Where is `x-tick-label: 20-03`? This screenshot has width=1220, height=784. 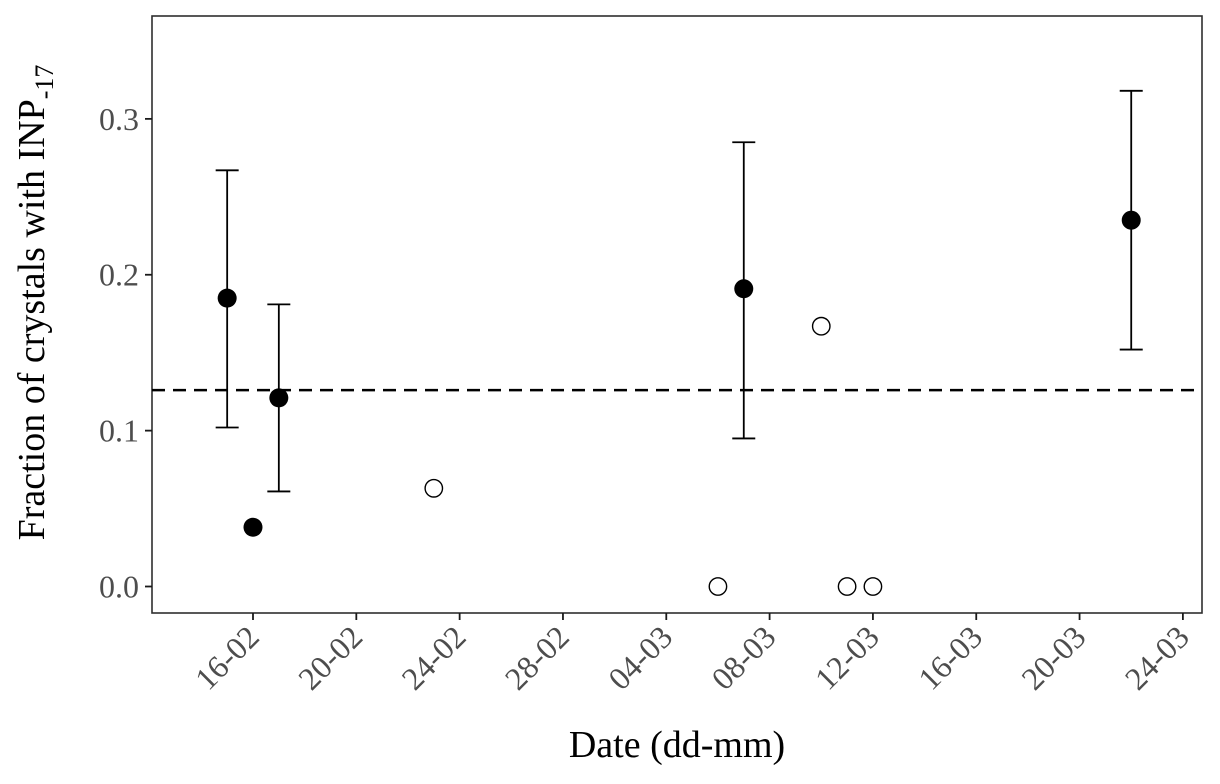
x-tick-label: 20-03 is located at coordinates (1053, 657).